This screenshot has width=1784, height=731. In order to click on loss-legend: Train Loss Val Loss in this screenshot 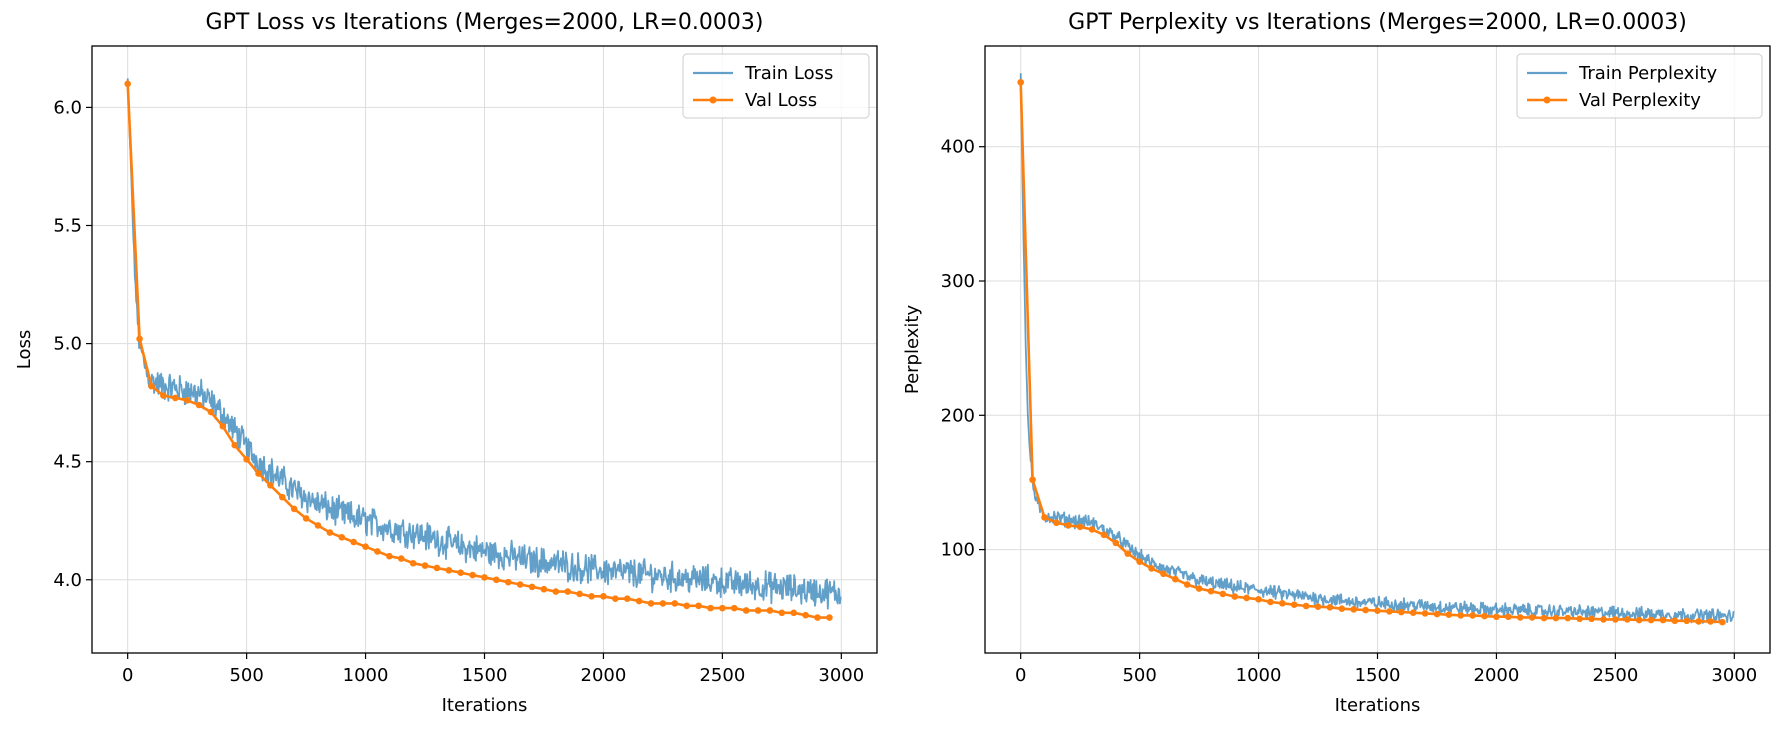, I will do `click(776, 86)`.